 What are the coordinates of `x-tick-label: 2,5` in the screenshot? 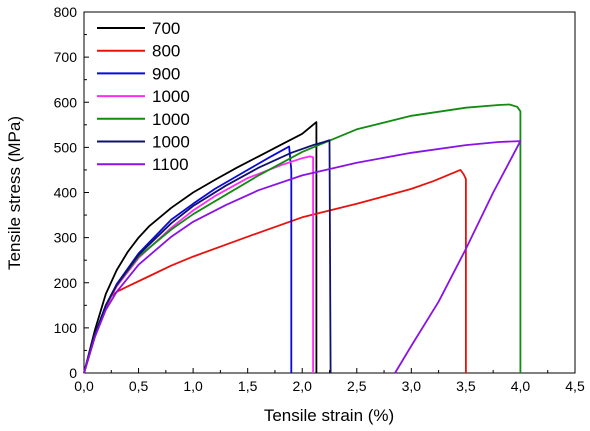 It's located at (357, 386).